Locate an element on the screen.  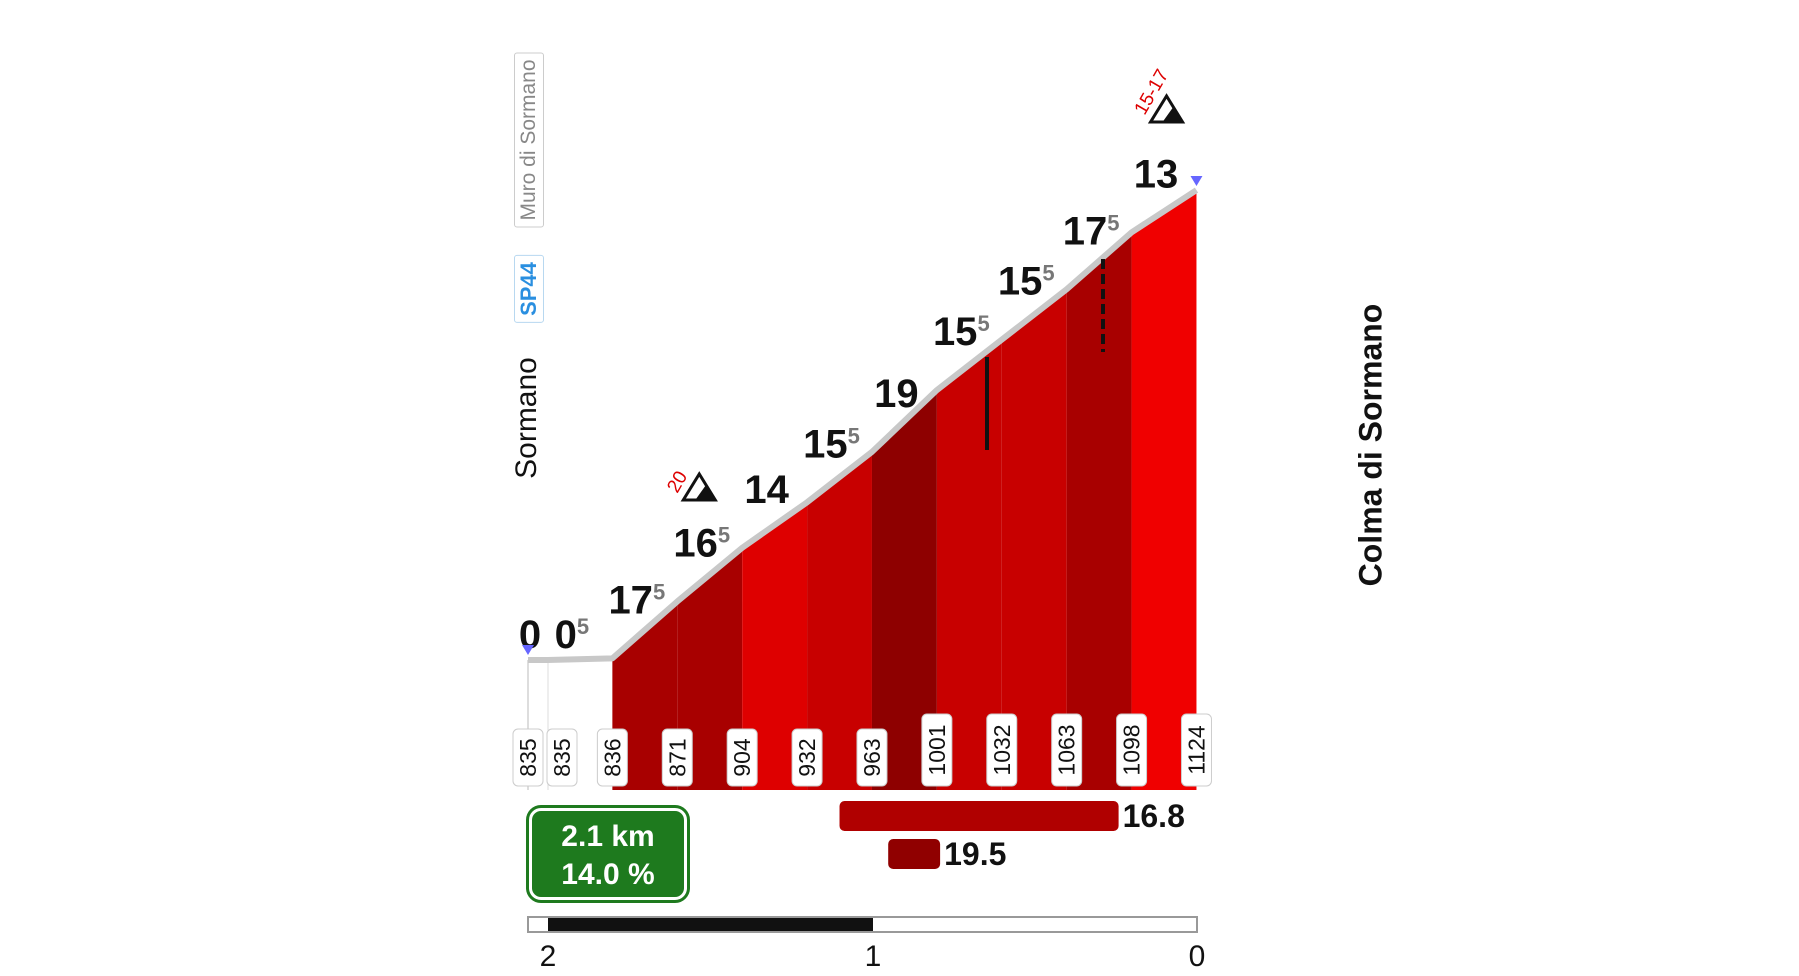
summary-avg-gradient: 14.0 % is located at coordinates (608, 874).